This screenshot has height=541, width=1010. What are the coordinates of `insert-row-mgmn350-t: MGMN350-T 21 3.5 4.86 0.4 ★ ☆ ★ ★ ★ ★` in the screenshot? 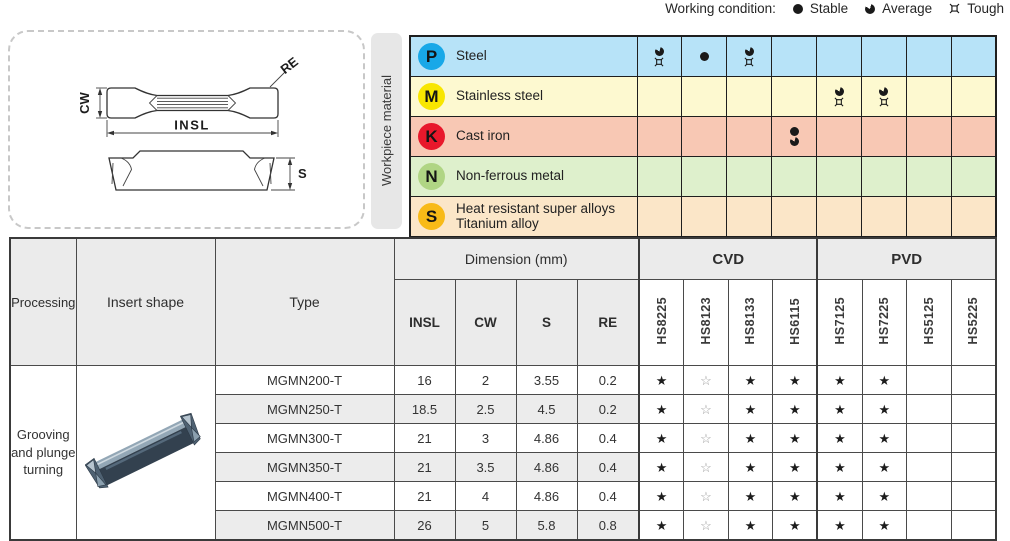 It's located at (503, 467).